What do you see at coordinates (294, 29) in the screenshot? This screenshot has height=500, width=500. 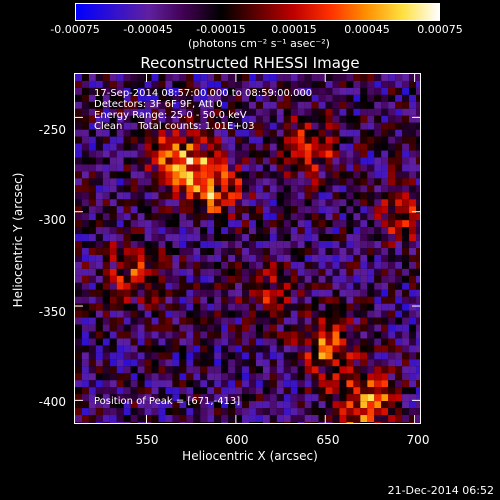 I see `colorbar-tick-label: 0.00015` at bounding box center [294, 29].